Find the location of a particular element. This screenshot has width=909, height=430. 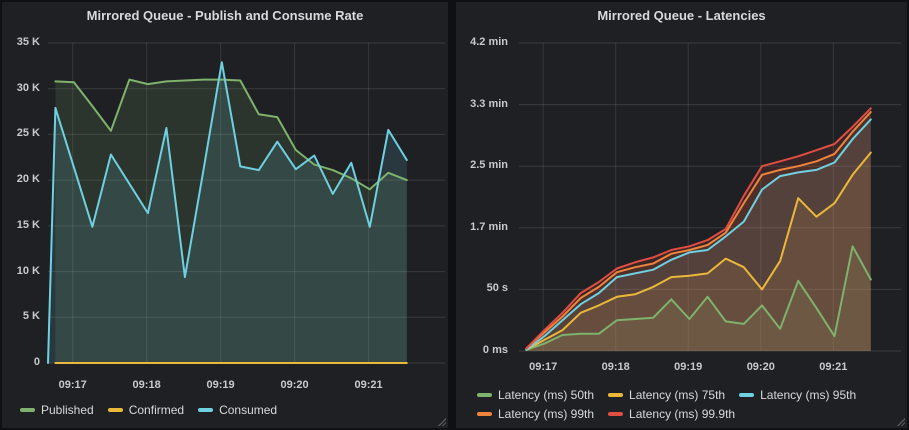

legend-label: Latency (ms) 50th is located at coordinates (546, 395).